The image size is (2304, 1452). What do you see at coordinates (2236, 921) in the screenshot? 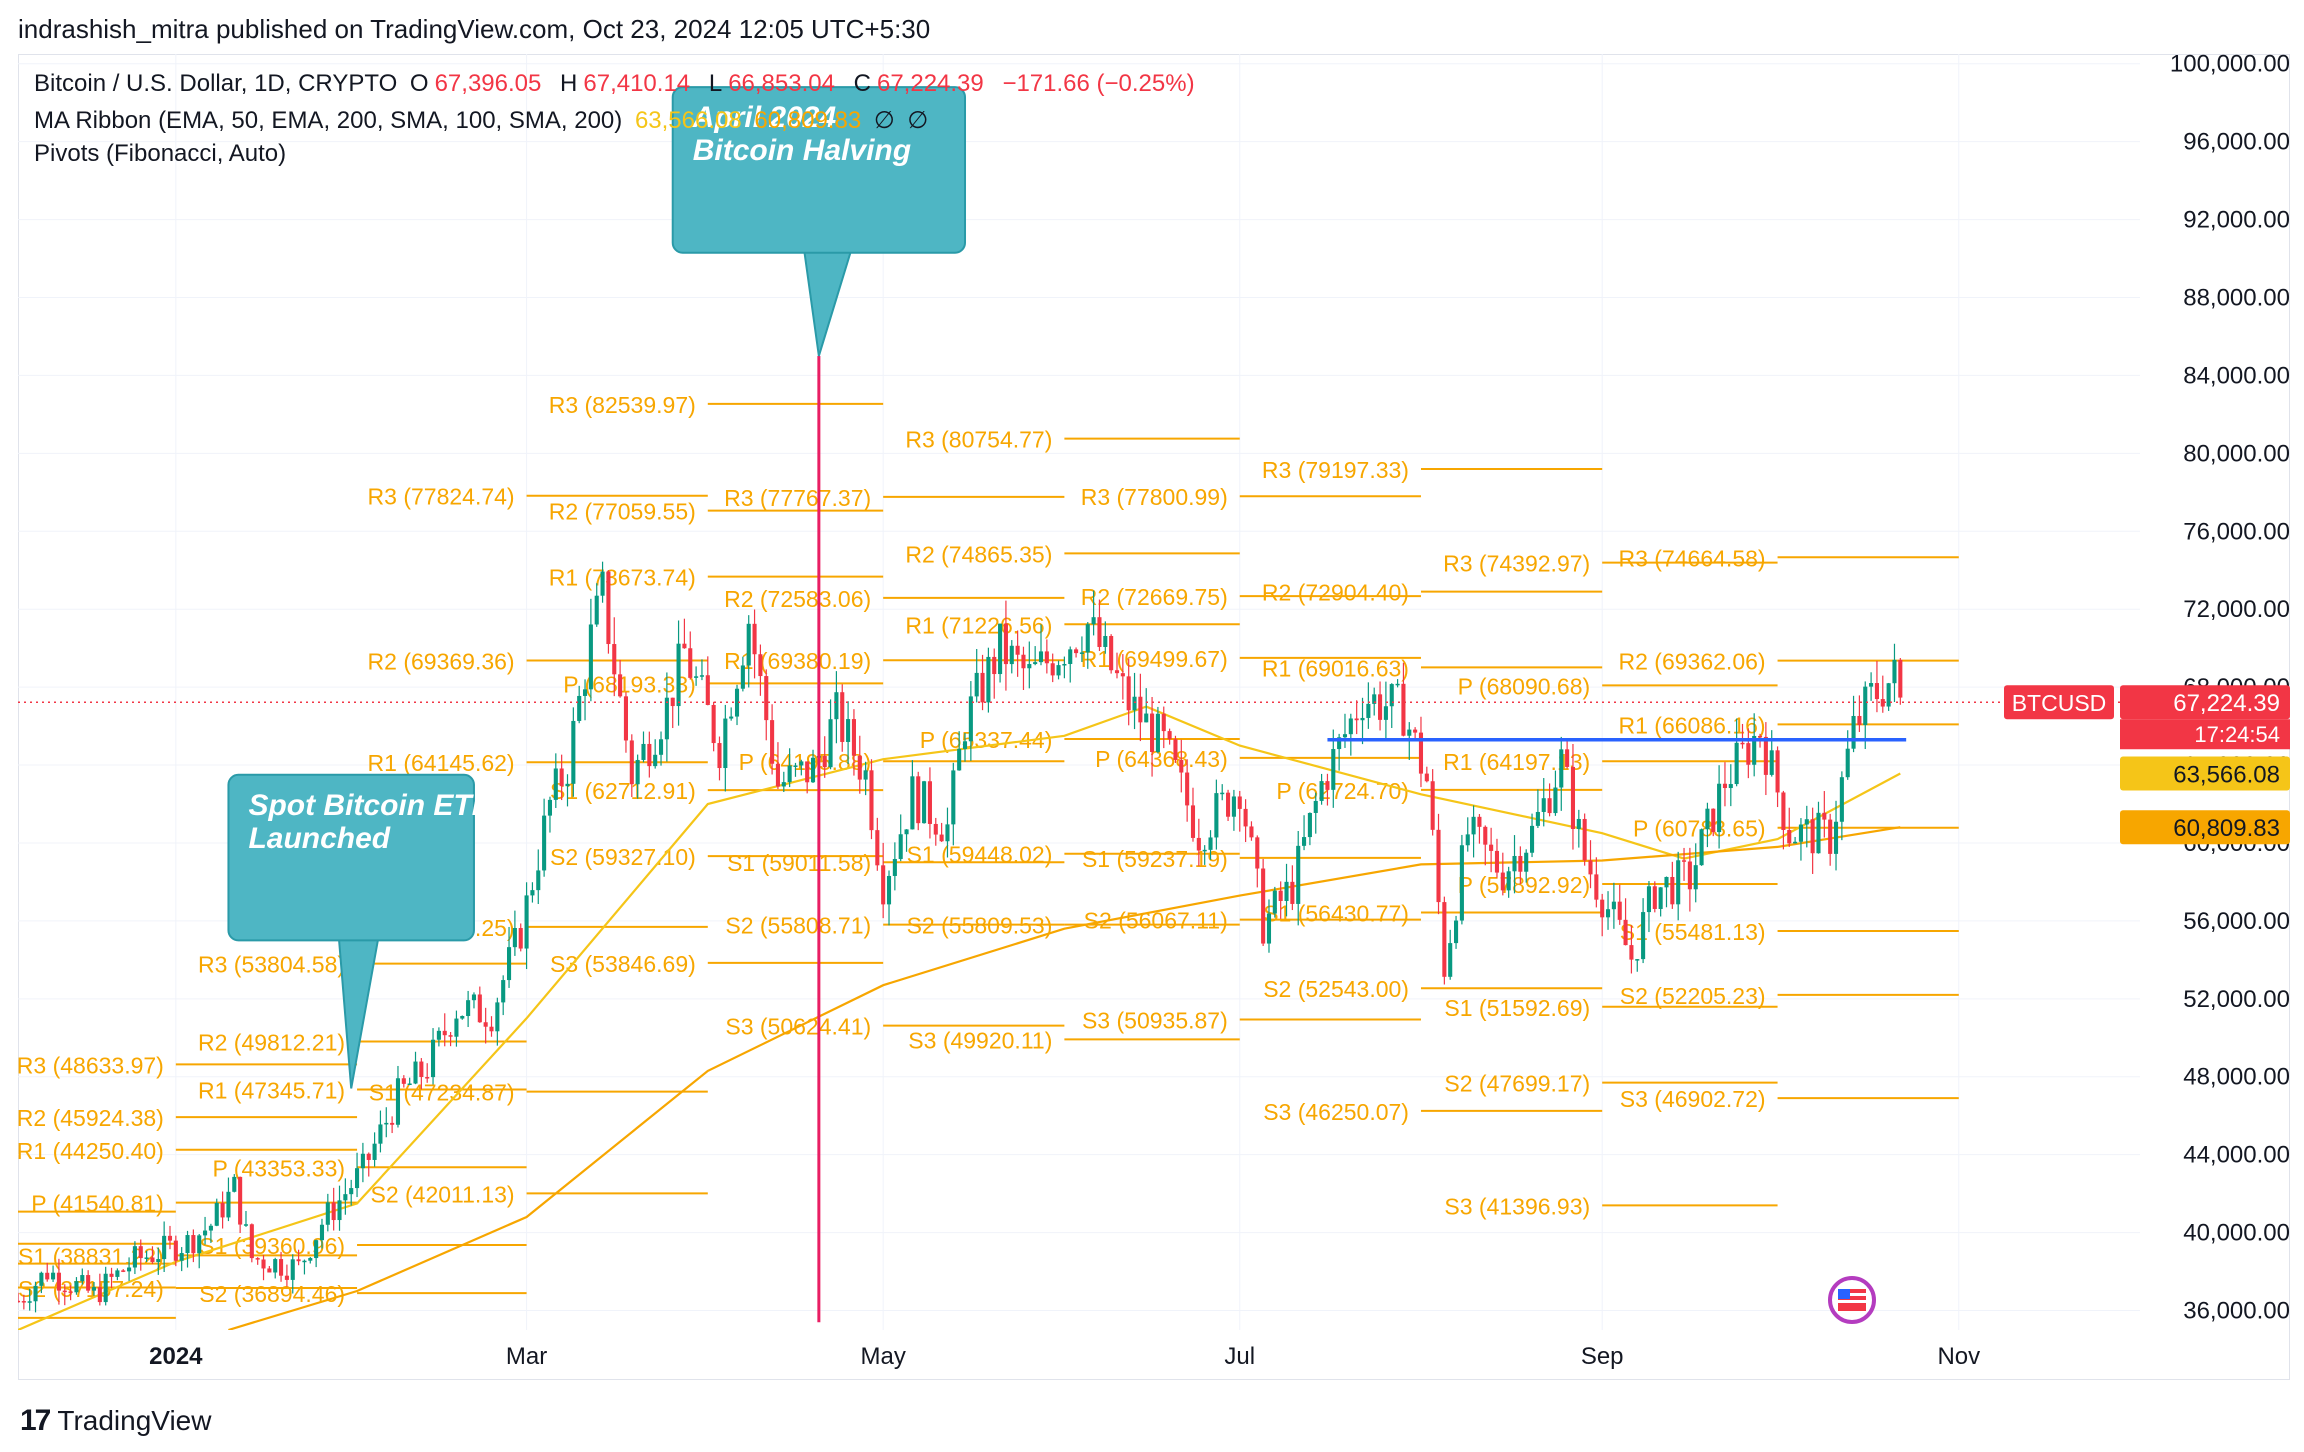
I see `y-tick-label: 56,000.00` at bounding box center [2236, 921].